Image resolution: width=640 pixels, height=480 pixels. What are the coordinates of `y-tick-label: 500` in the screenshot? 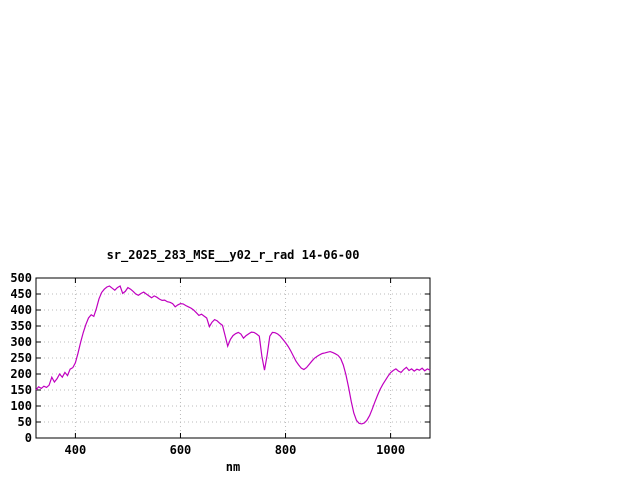 It's located at (21, 278).